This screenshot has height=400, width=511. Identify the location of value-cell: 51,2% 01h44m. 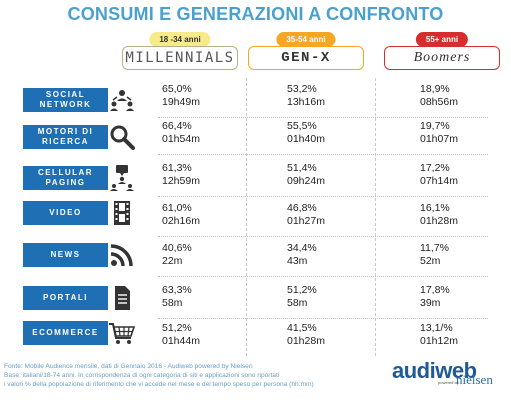
(181, 335).